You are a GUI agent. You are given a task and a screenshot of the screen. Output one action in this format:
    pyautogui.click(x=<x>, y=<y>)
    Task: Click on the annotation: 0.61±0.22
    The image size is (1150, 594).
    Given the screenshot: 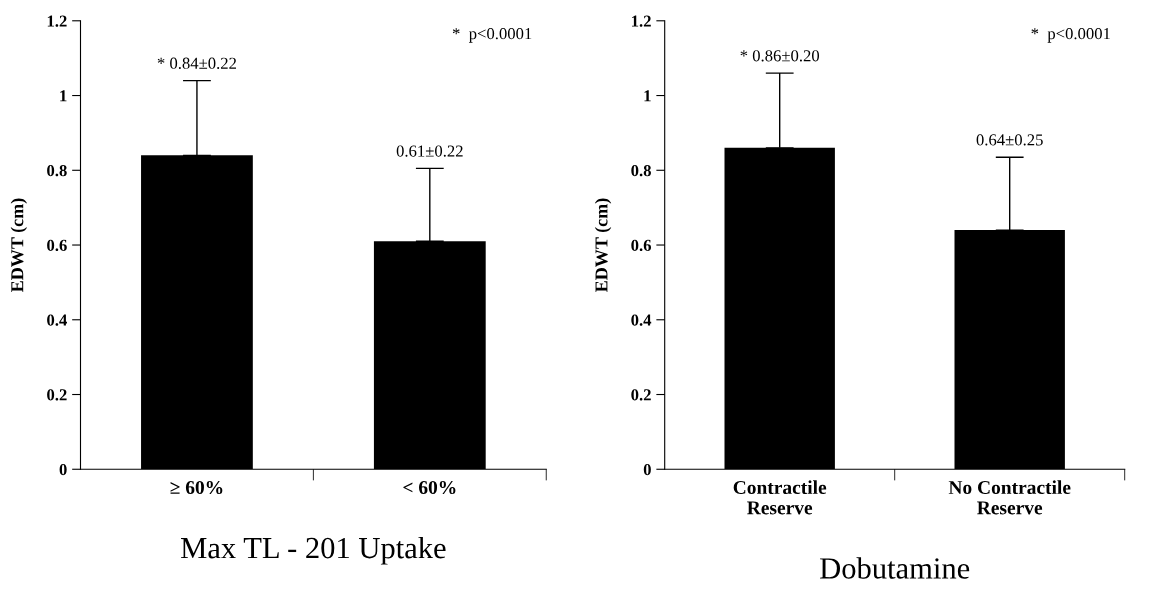 What is the action you would take?
    pyautogui.click(x=429, y=151)
    